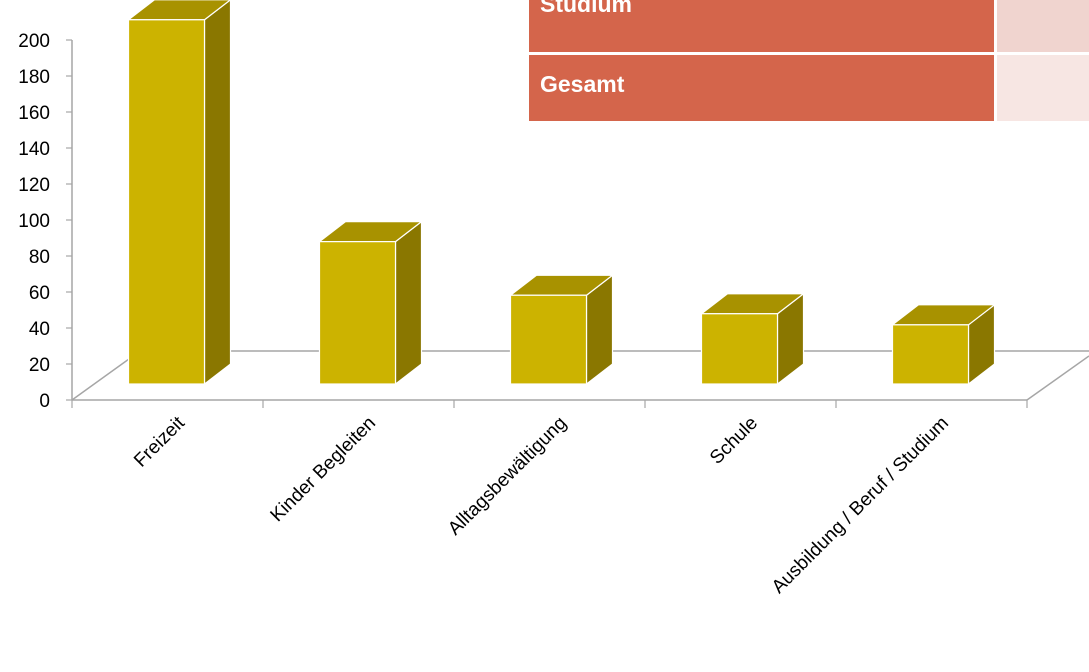  I want to click on x-tick-label: Schule, so click(734, 441).